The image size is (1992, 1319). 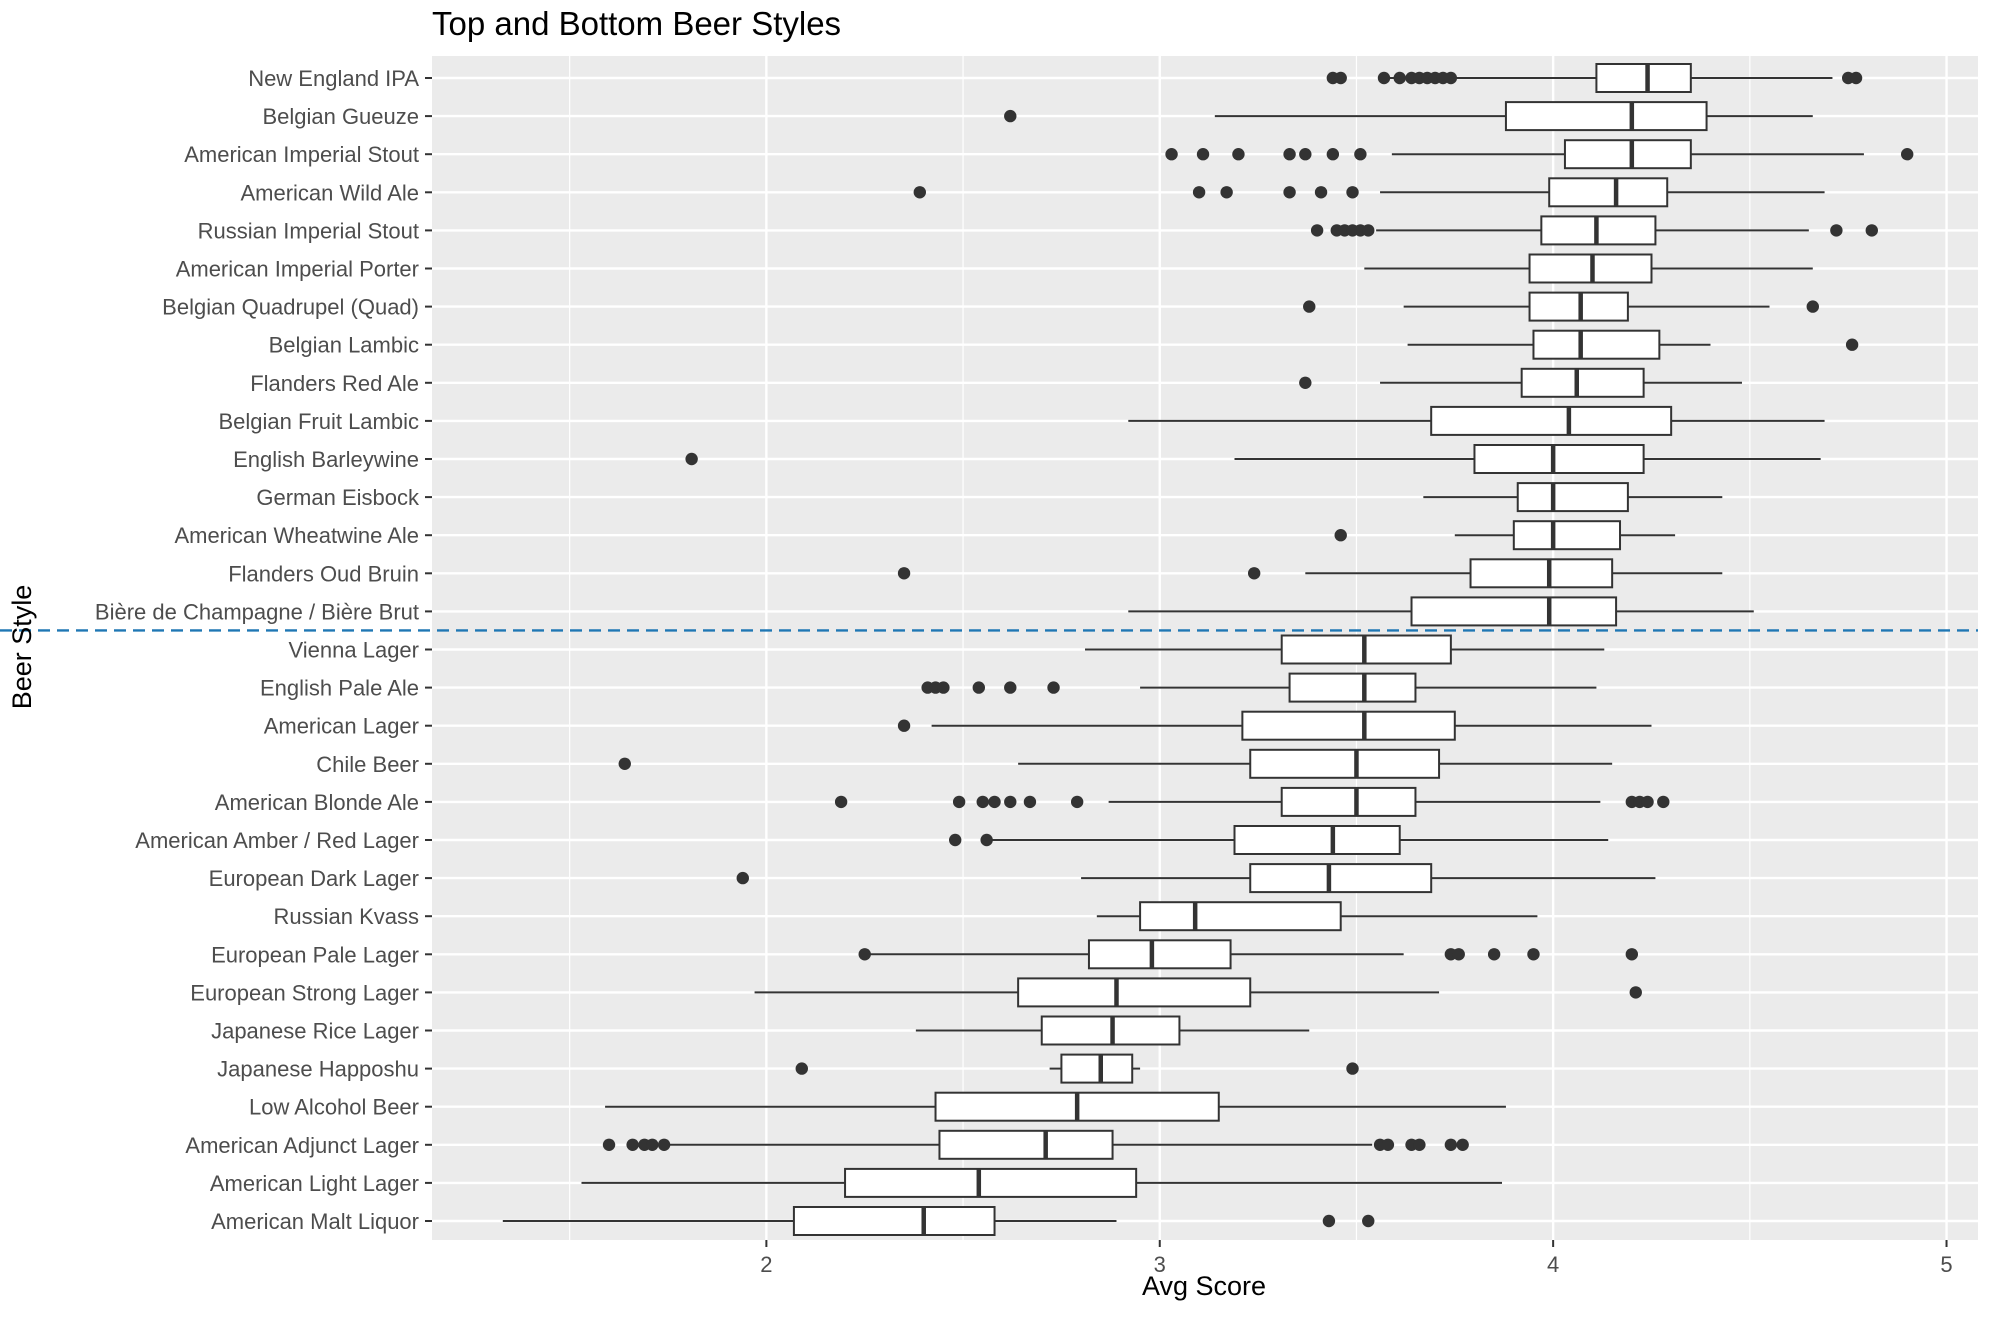 I want to click on y-tick-label: European Strong Lager, so click(x=304, y=992).